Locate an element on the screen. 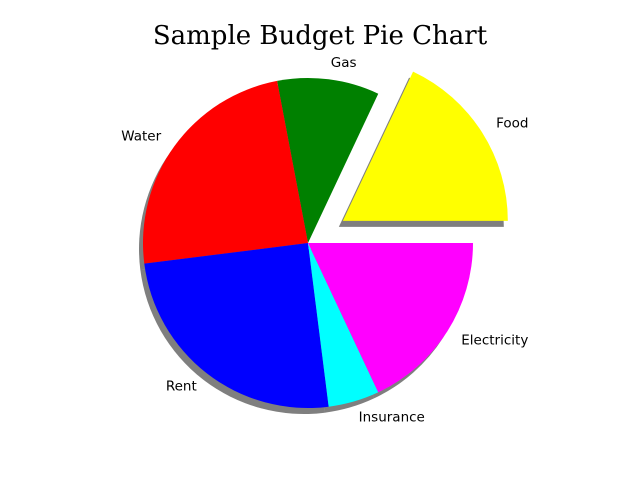  pie-slice-insurance is located at coordinates (343, 325).